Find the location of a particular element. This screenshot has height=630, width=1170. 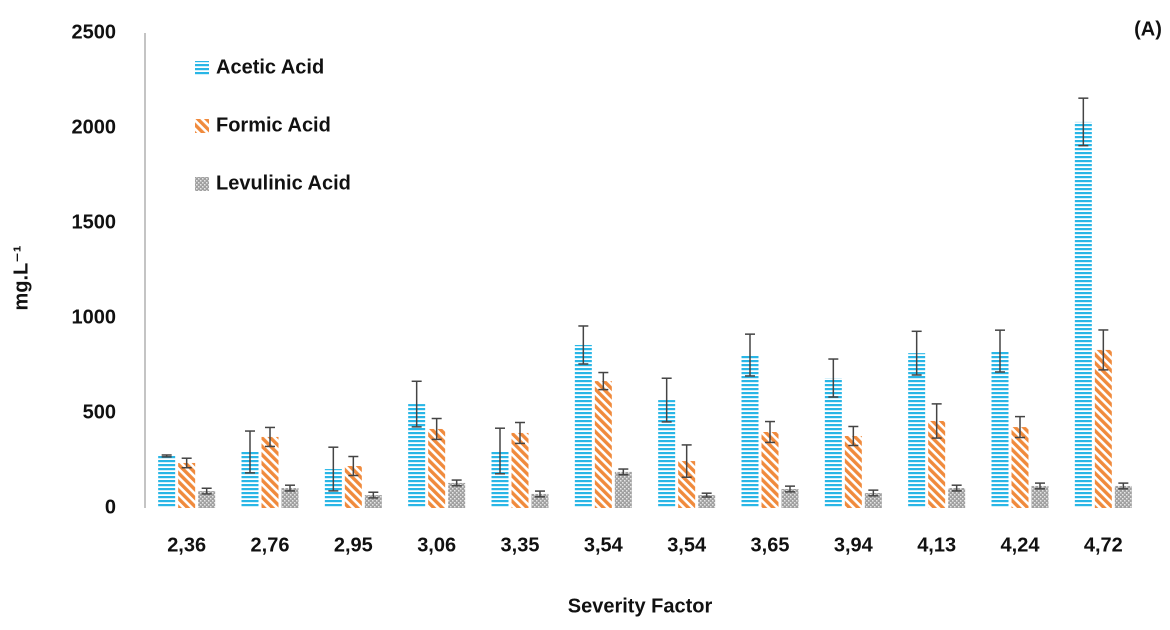

x-tick-label: 2,36 is located at coordinates (186, 545).